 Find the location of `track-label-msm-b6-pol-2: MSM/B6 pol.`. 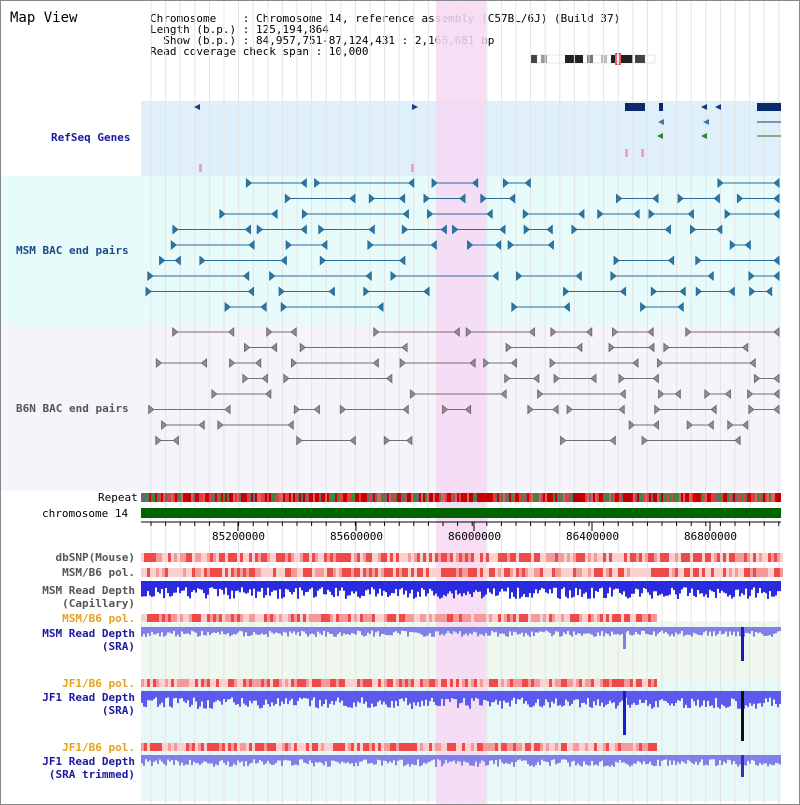

track-label-msm-b6-pol-2: MSM/B6 pol. is located at coordinates (98, 618).